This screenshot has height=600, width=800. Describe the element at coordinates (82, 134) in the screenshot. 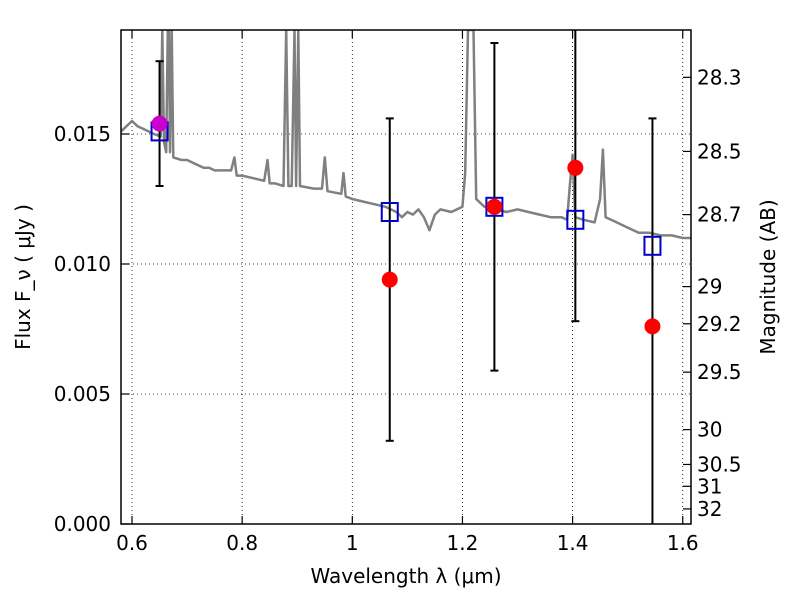

I see `y-tick-label: 0.015` at that location.